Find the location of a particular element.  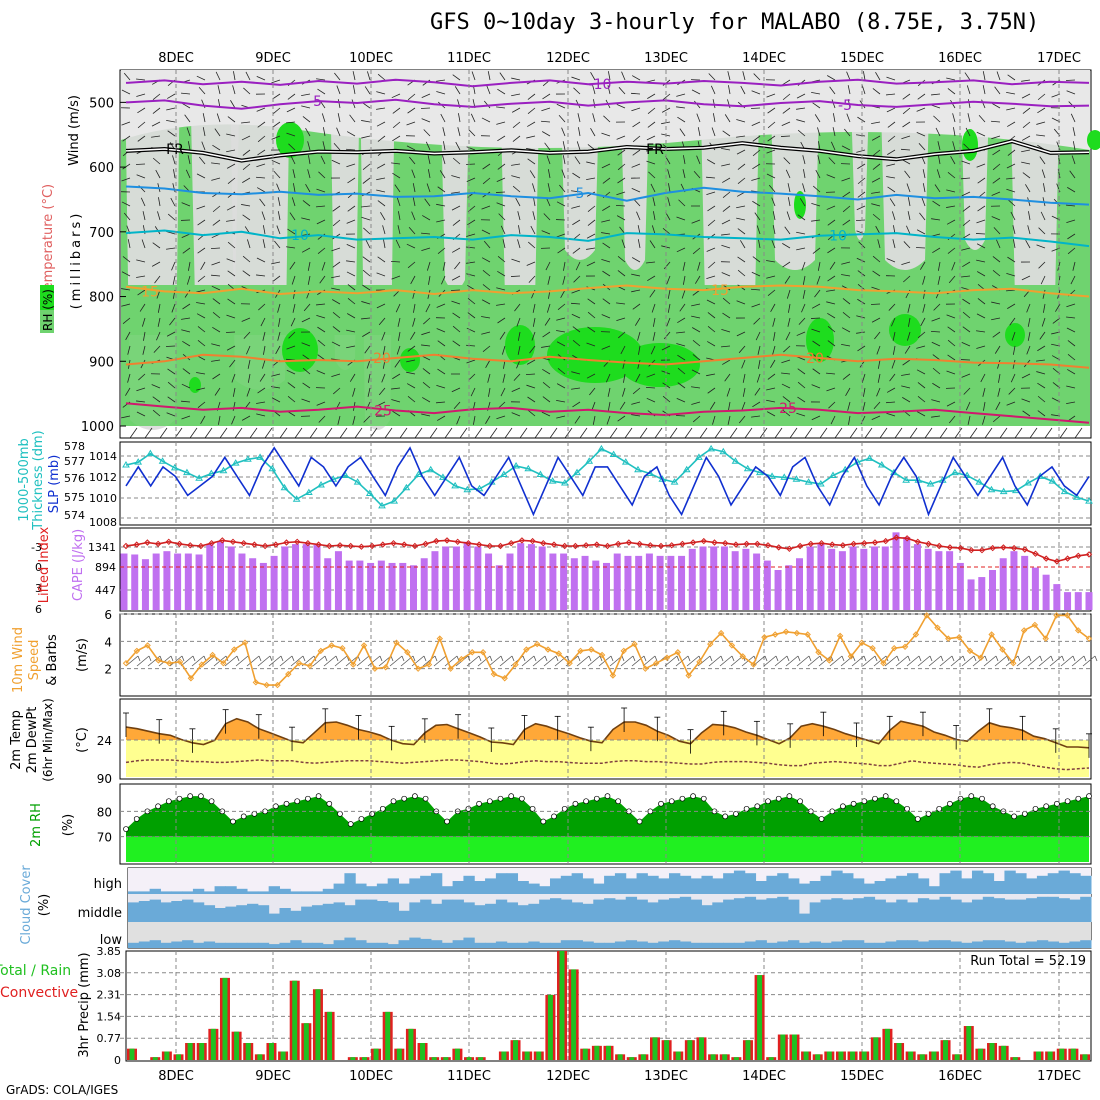

thickness-point is located at coordinates (1052, 480).